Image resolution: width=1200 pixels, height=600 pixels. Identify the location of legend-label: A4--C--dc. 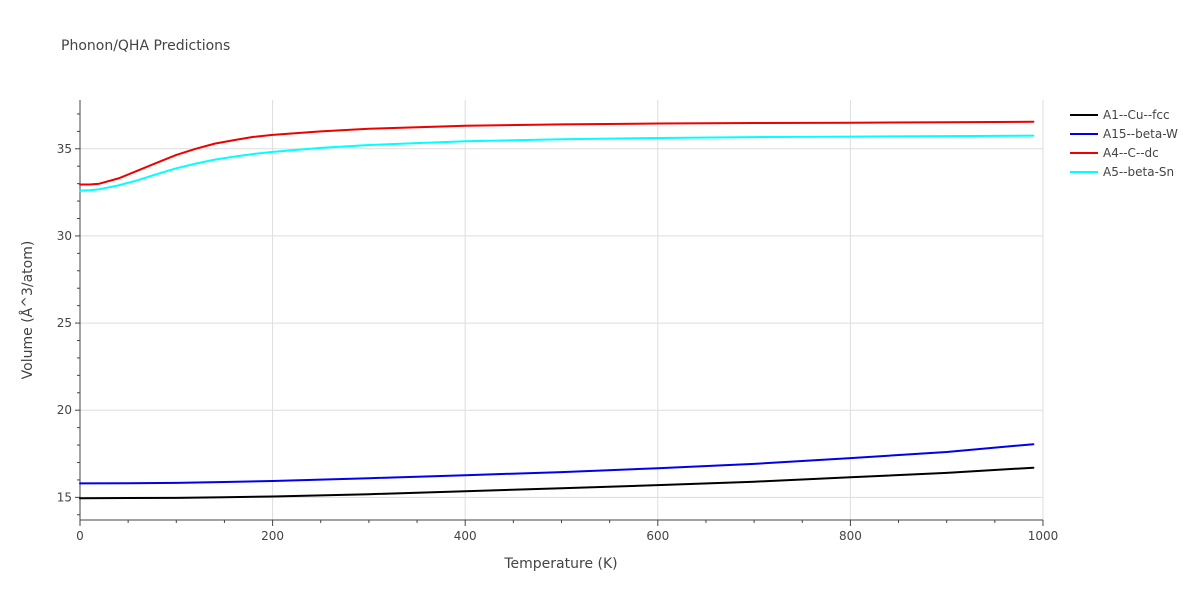
(1131, 153).